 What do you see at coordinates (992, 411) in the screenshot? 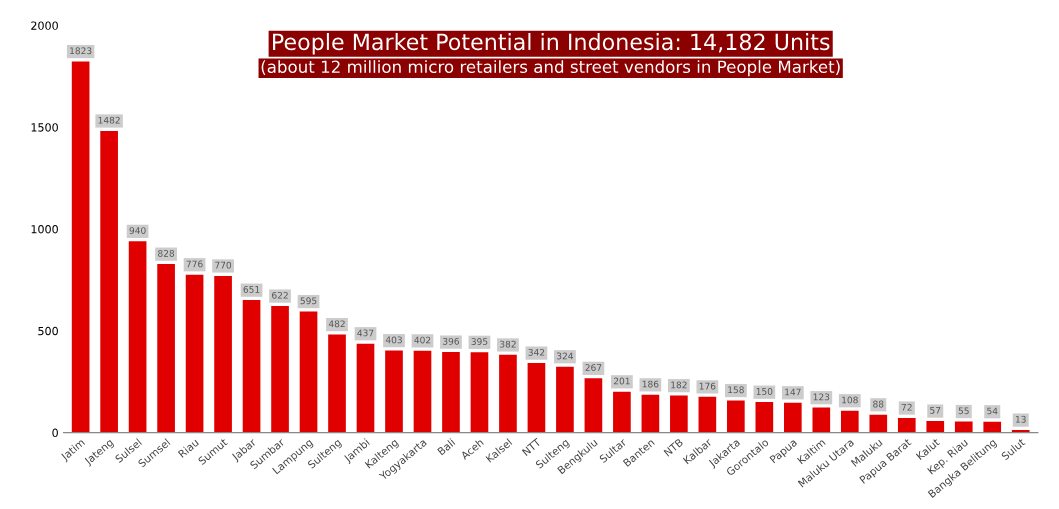
I see `data-label: 54` at bounding box center [992, 411].